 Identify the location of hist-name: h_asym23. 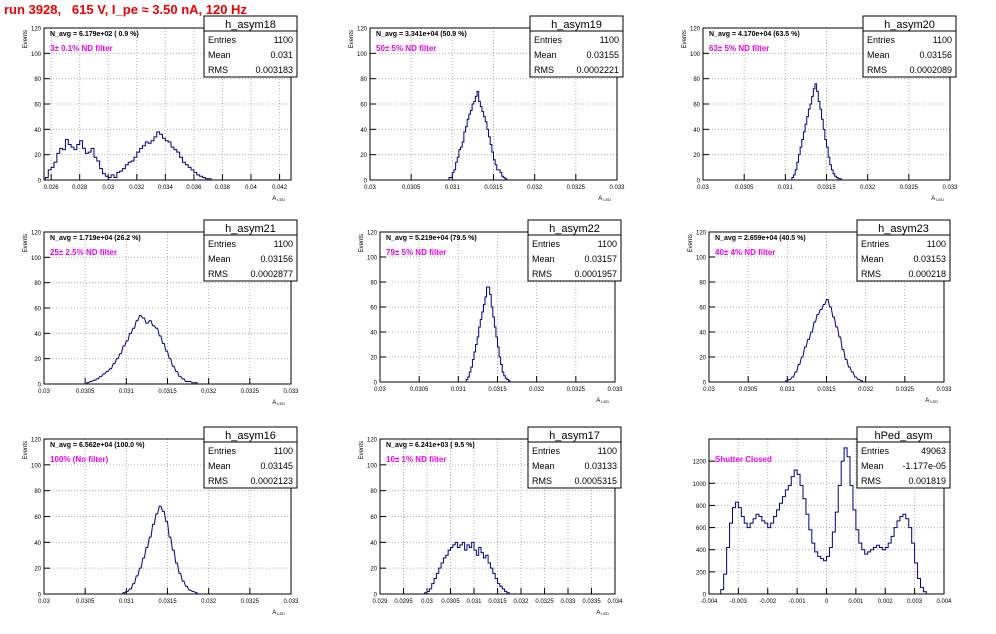
(903, 229).